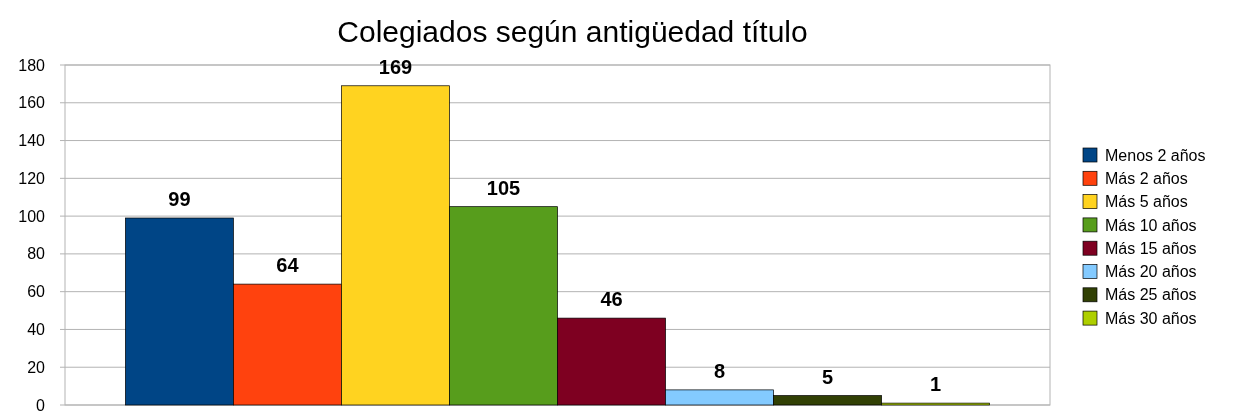  Describe the element at coordinates (1151, 225) in the screenshot. I see `legend-label: Más 10 años` at that location.